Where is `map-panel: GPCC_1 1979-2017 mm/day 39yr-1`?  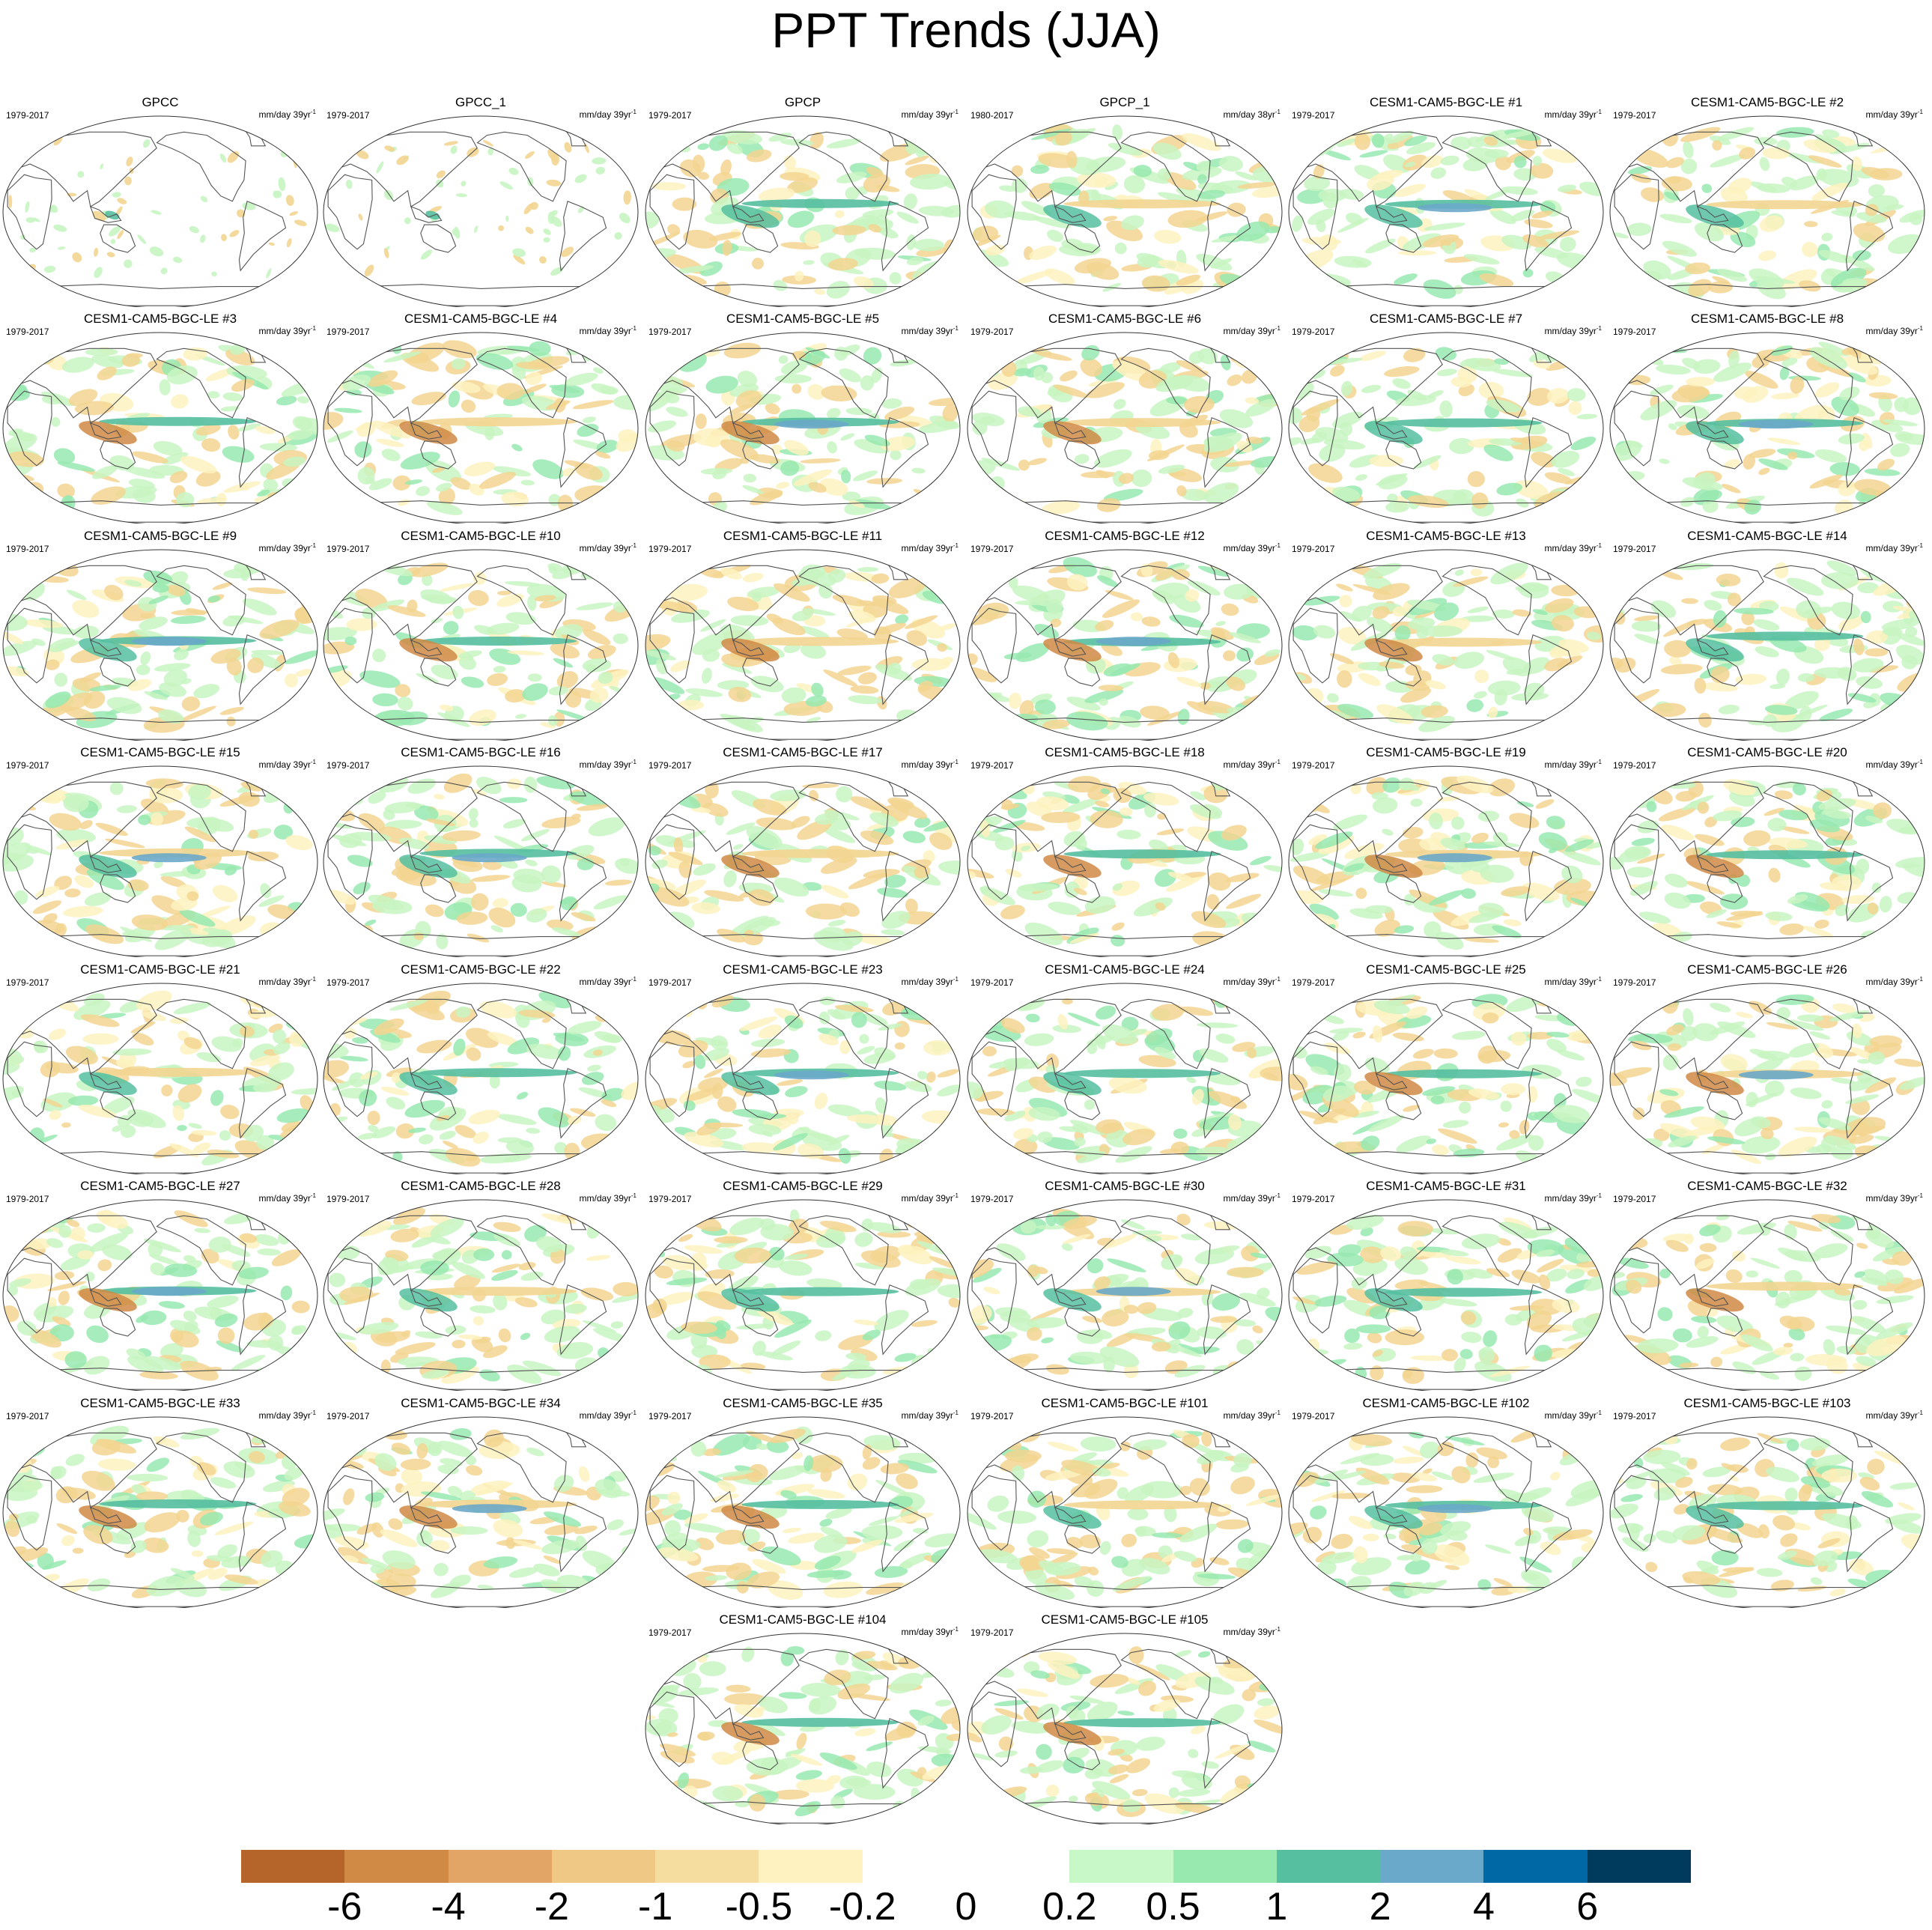 map-panel: GPCC_1 1979-2017 mm/day 39yr-1 is located at coordinates (481, 200).